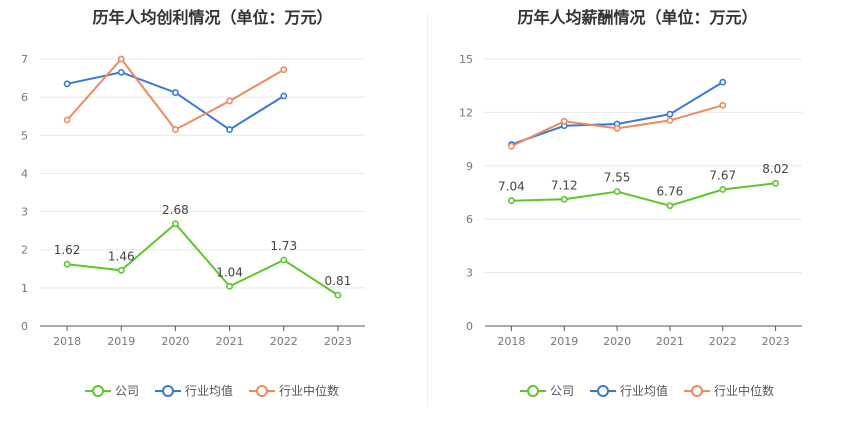  Describe the element at coordinates (511, 187) in the screenshot. I see `data-label: 7.04` at that location.